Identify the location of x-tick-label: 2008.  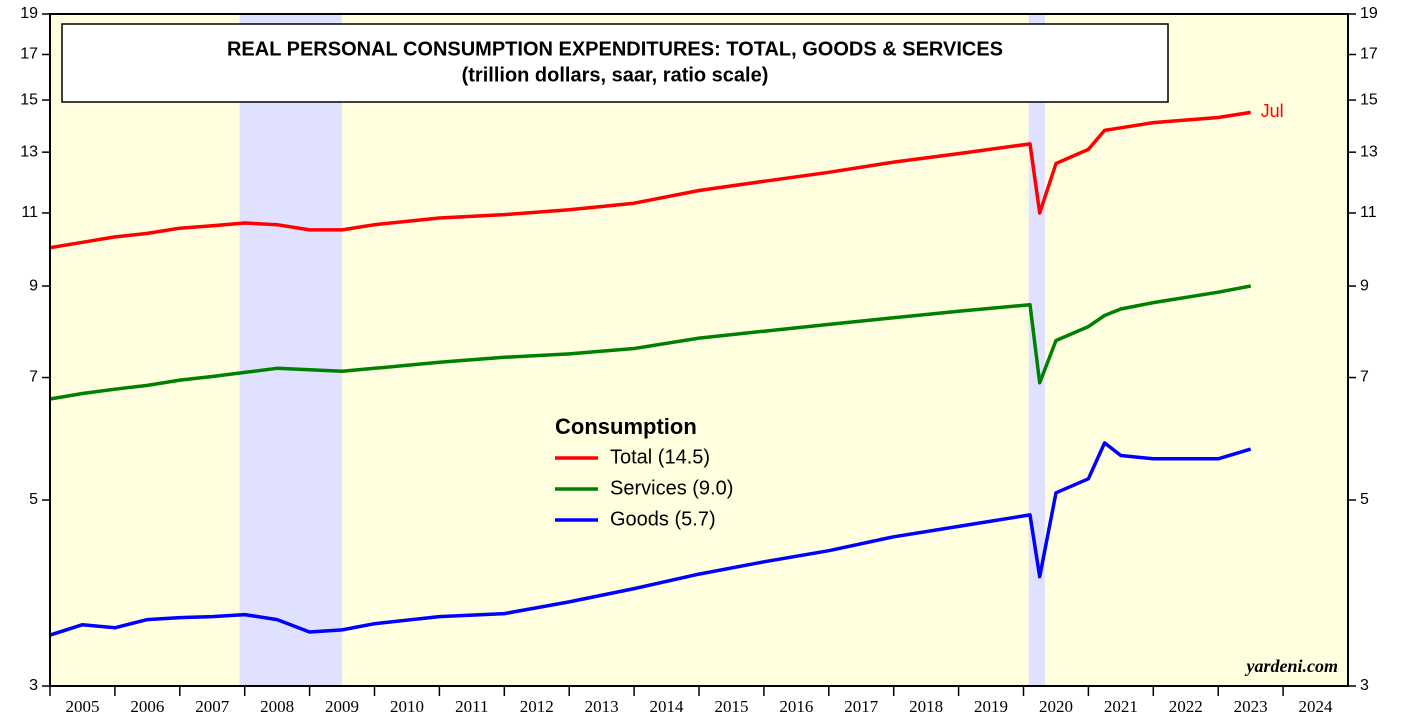
(277, 706).